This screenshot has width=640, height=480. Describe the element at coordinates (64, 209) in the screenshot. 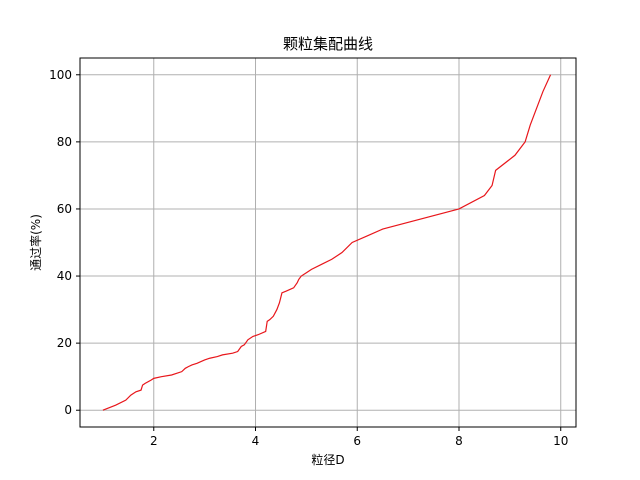

I see `y-tick-label: 60` at that location.